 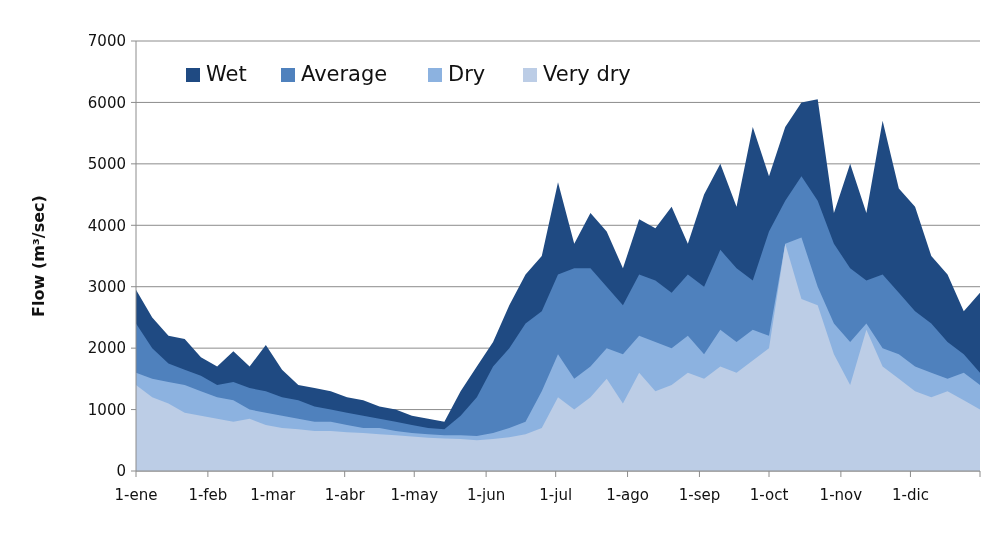 I want to click on x-tick-label: 1-nov, so click(x=841, y=495).